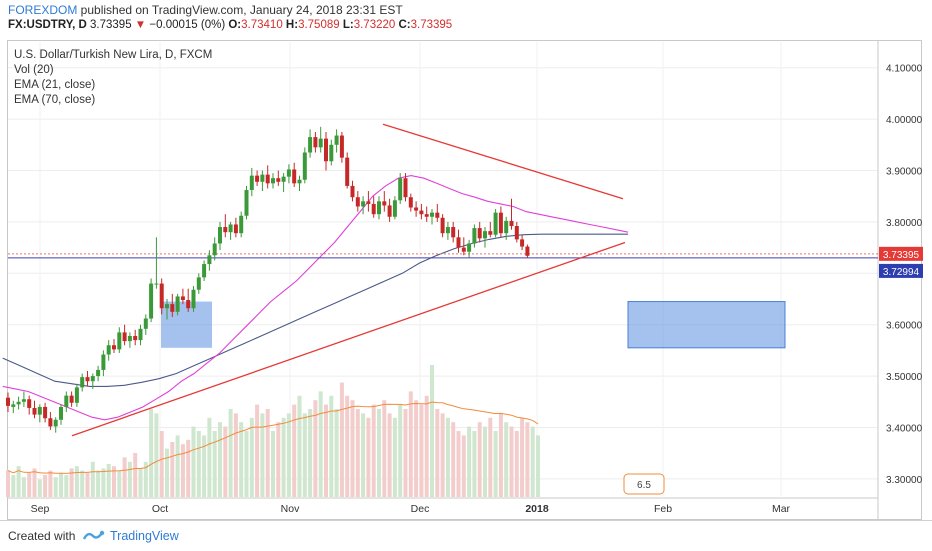 This screenshot has width=932, height=551. Describe the element at coordinates (235, 25) in the screenshot. I see `open-label: O:` at that location.